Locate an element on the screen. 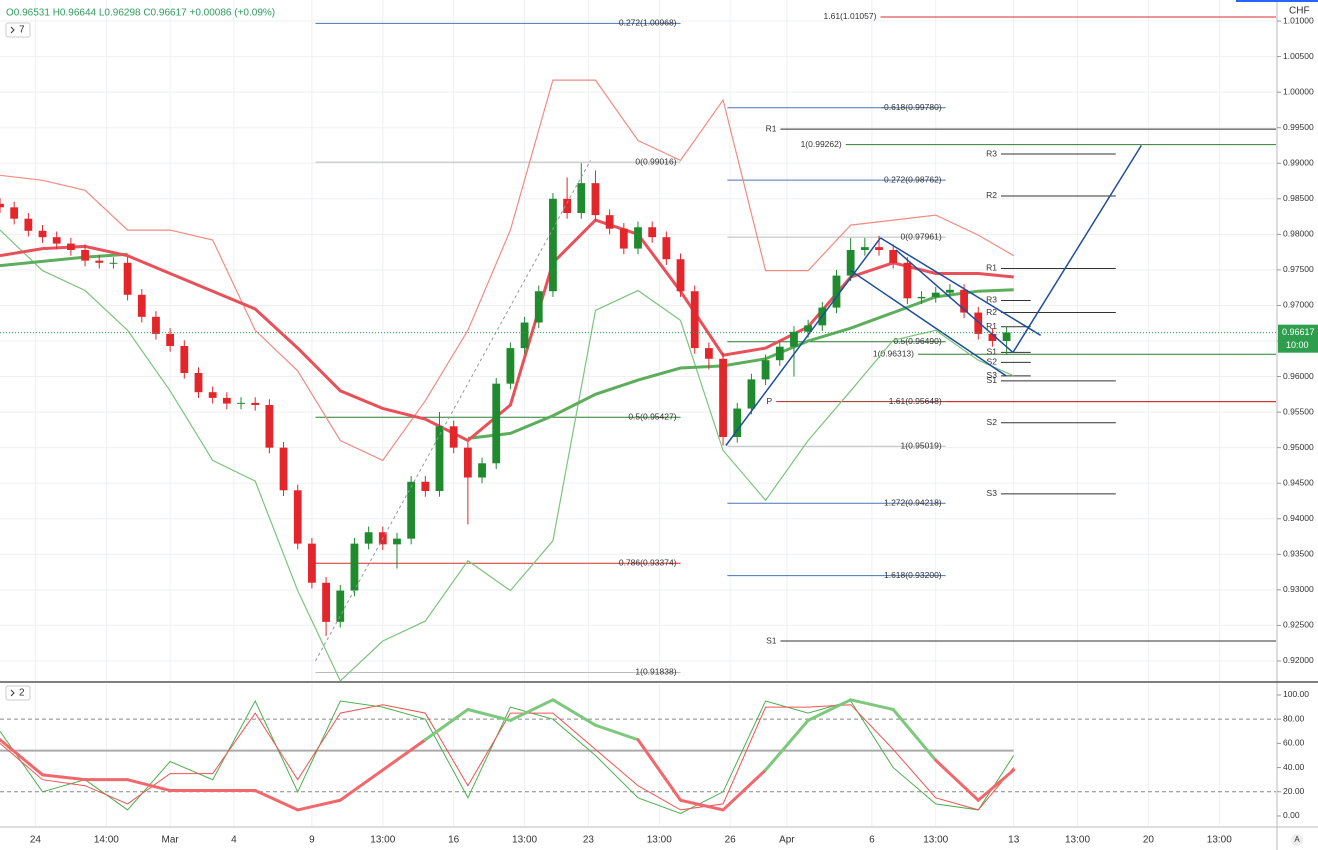  x-tick-label: 6 is located at coordinates (872, 840).